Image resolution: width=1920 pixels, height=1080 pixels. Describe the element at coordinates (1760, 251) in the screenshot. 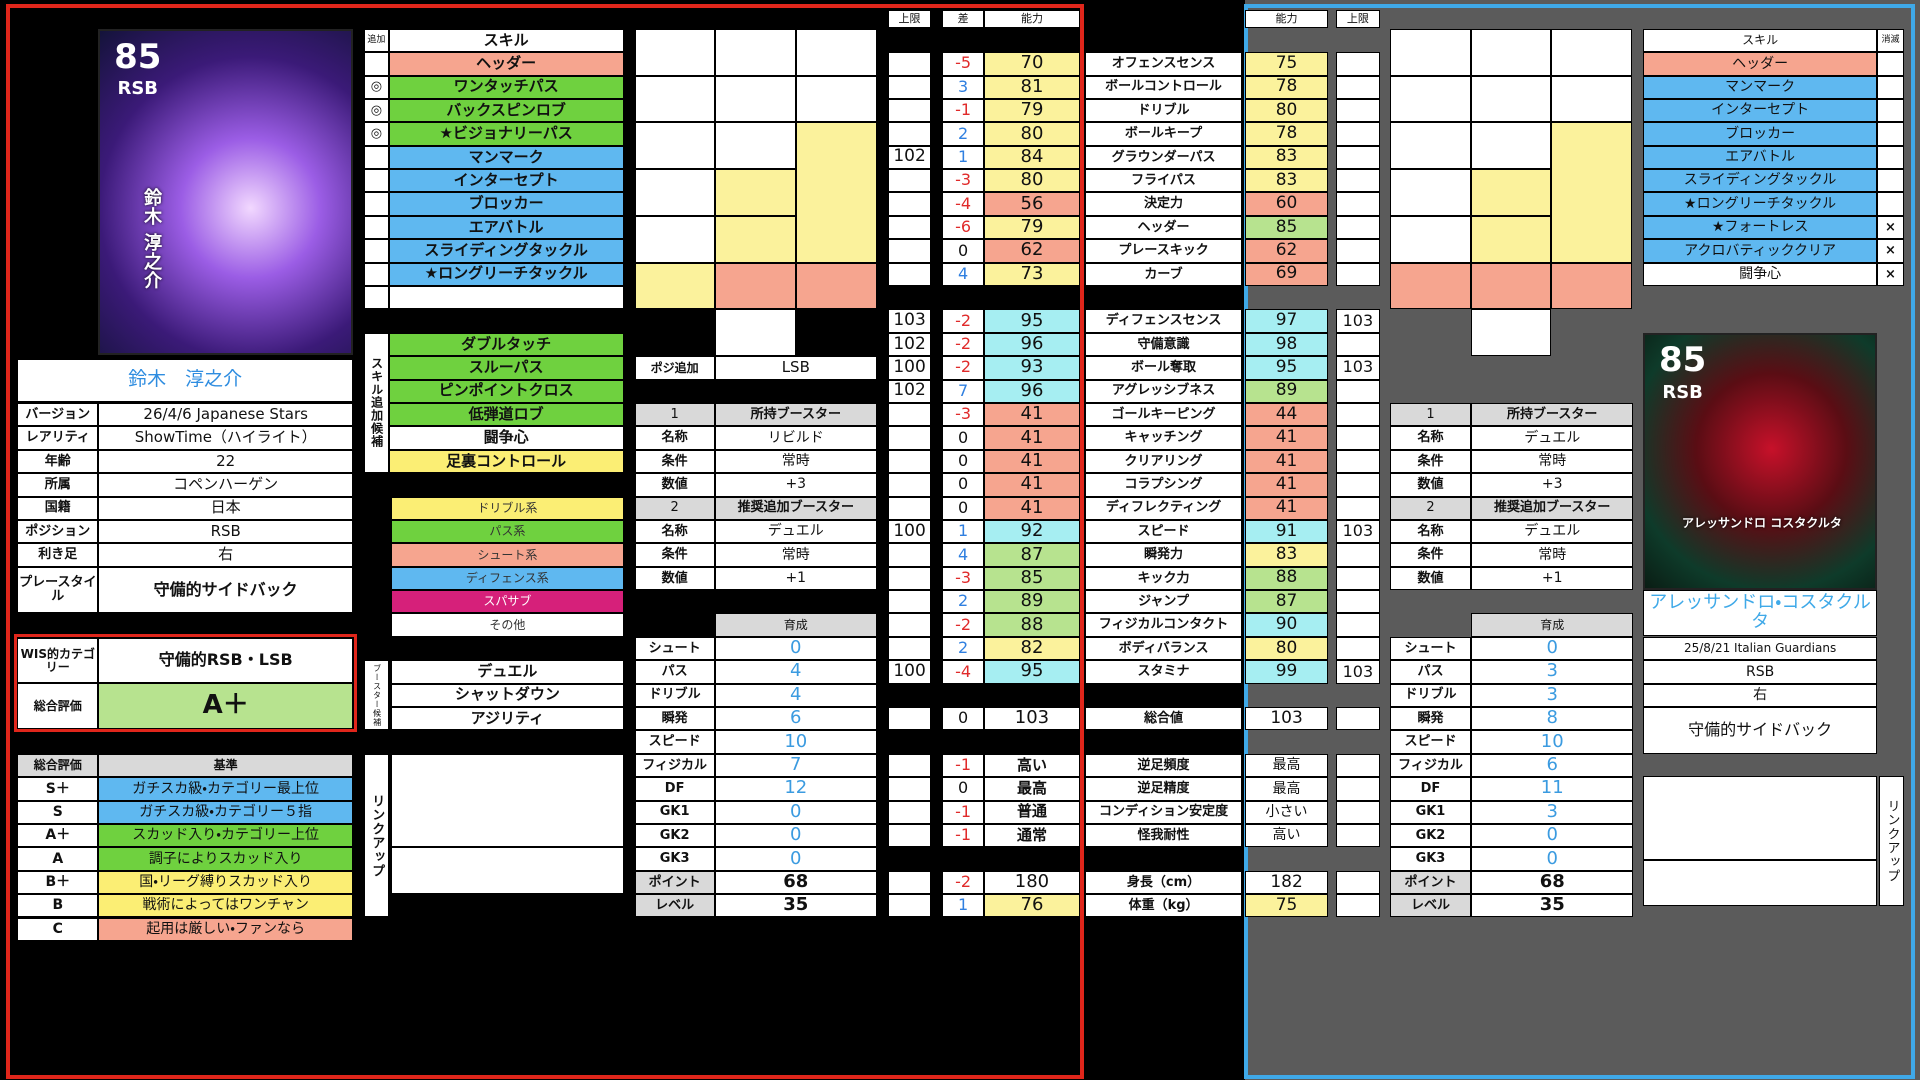

I see `rival-skill: アクロバティッククリア` at that location.